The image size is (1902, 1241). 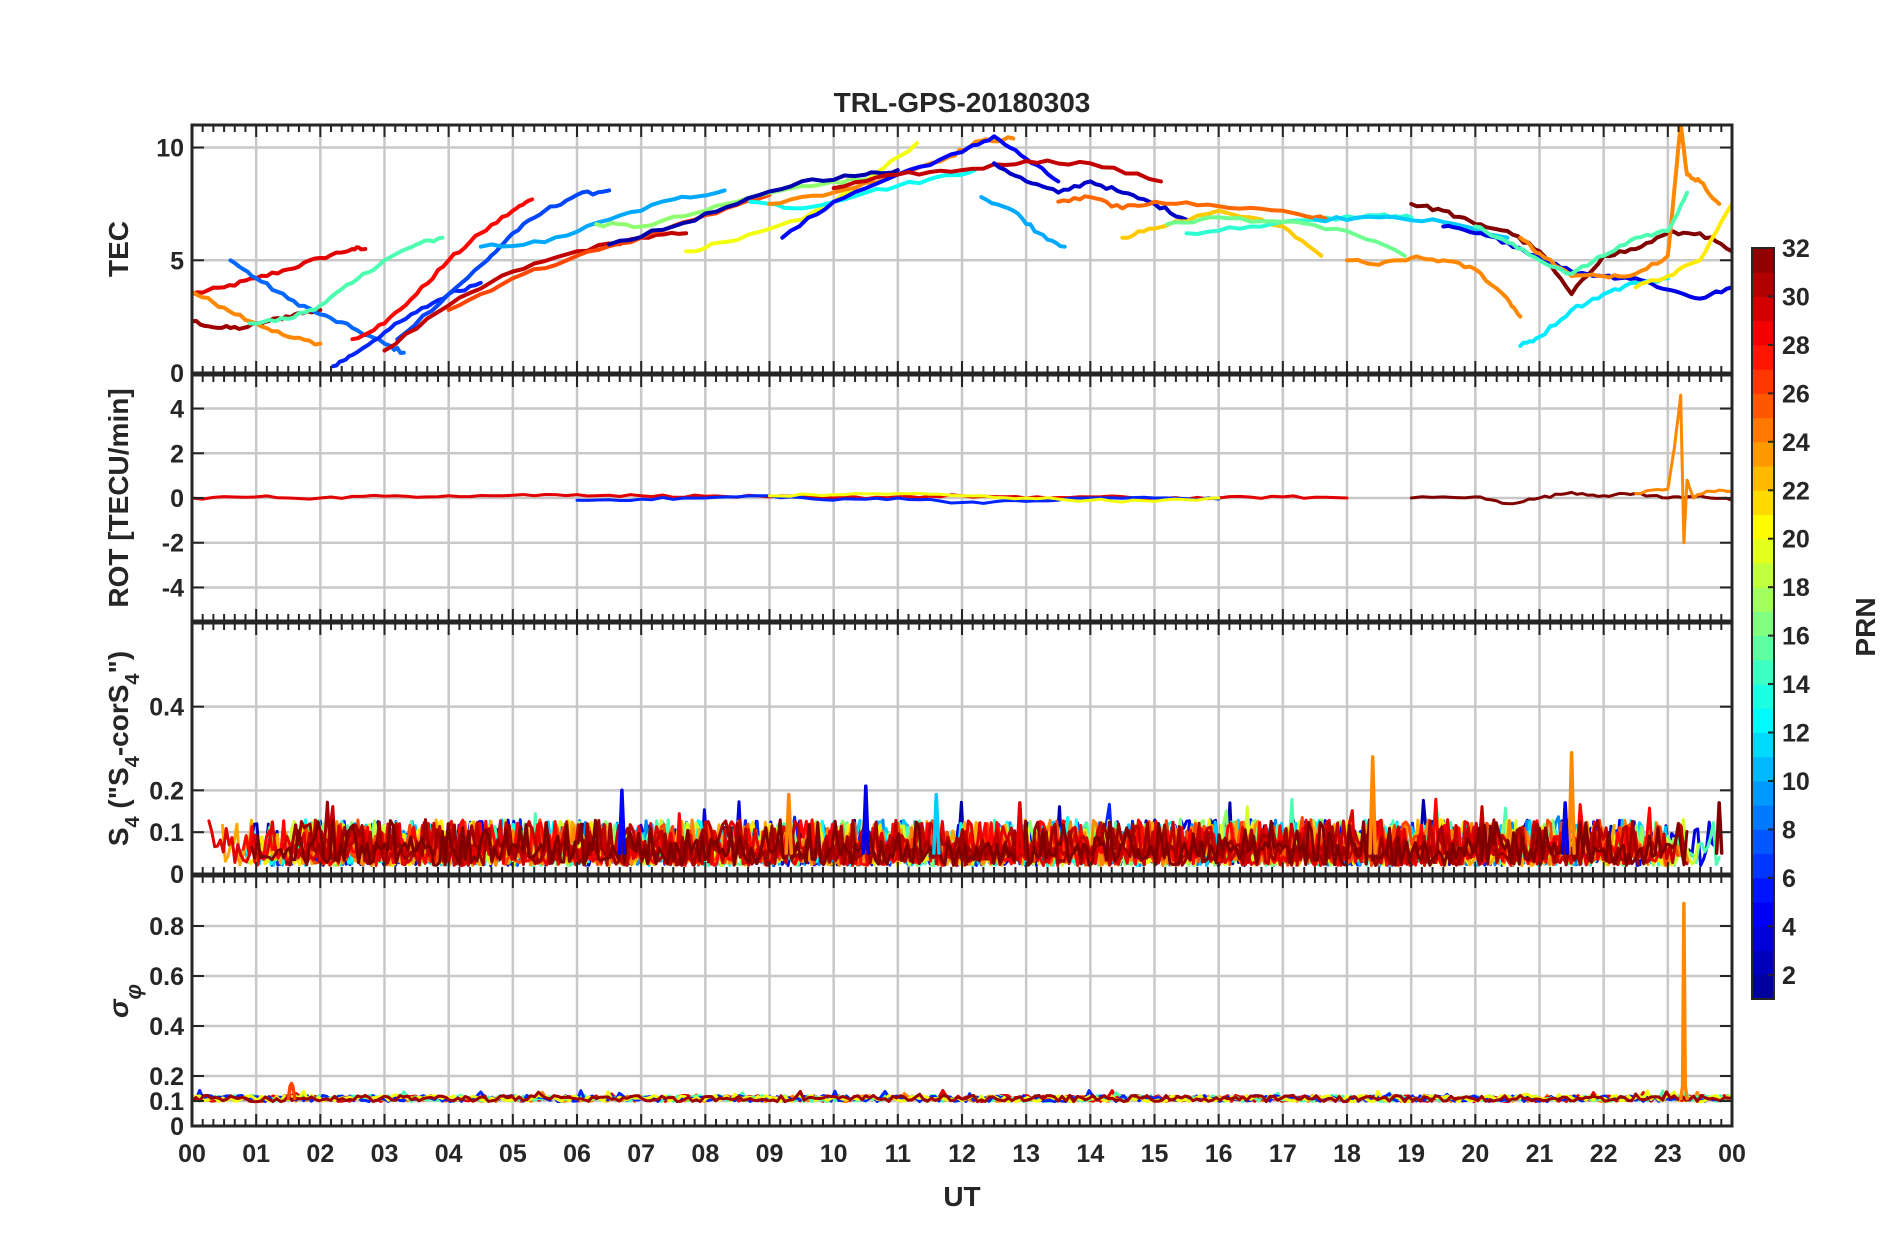 I want to click on y-axis-S4: 0 0.1 0.2 0.4, so click(x=940, y=791).